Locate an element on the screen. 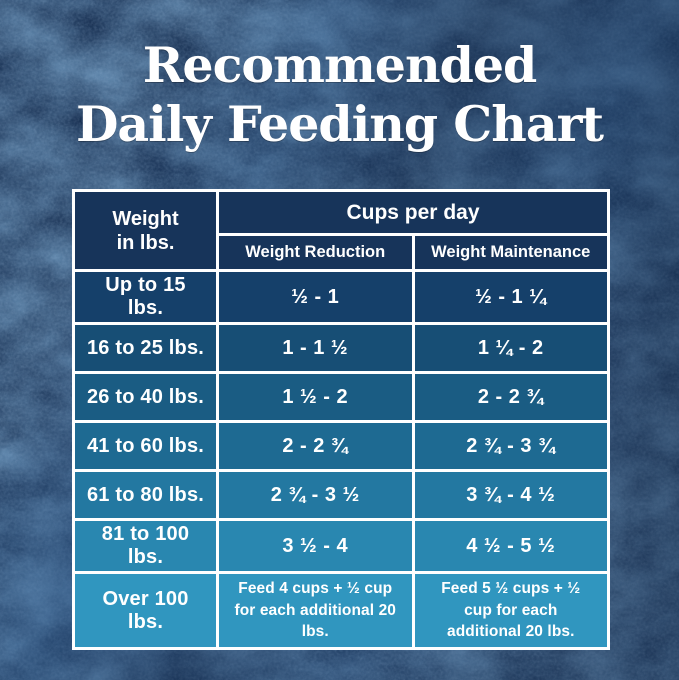 This screenshot has height=680, width=679. table-row: 81 to 100 lbs. 3 ½ - 4 4 ½ - 5 ½ is located at coordinates (341, 546).